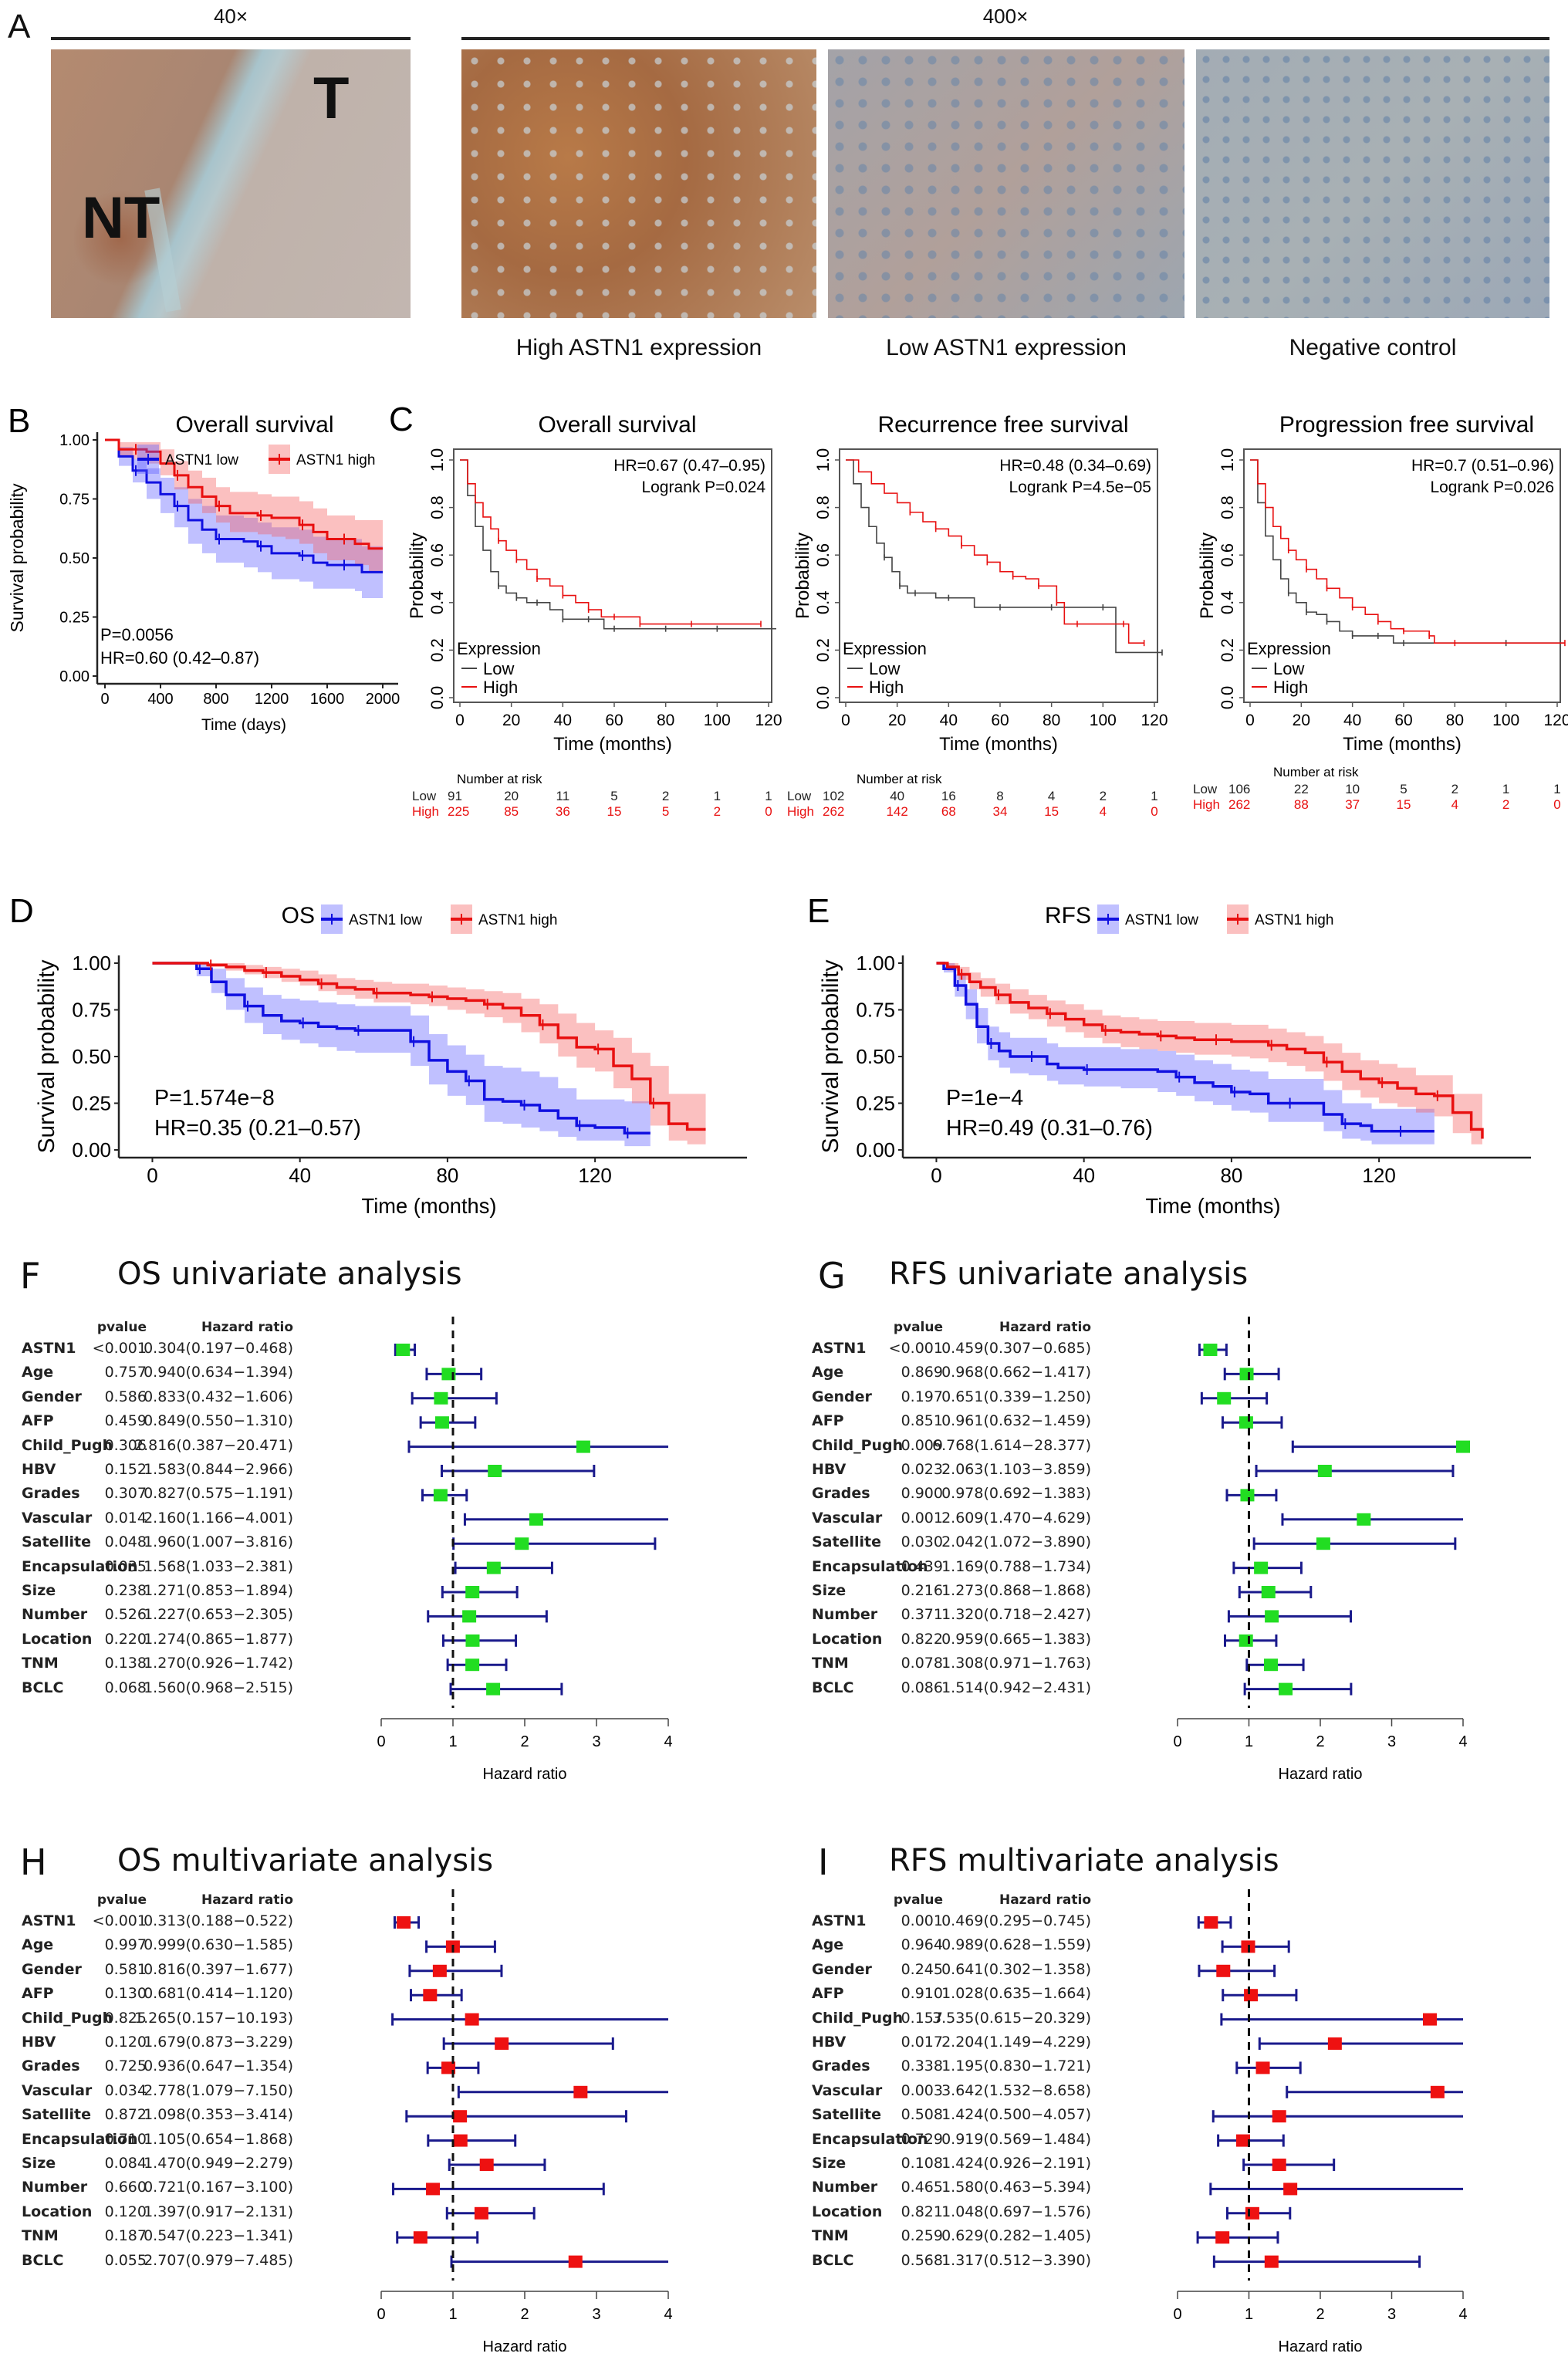 The width and height of the screenshot is (1568, 2377). What do you see at coordinates (1231, 1175) in the screenshot?
I see `x-tick-label: 80` at bounding box center [1231, 1175].